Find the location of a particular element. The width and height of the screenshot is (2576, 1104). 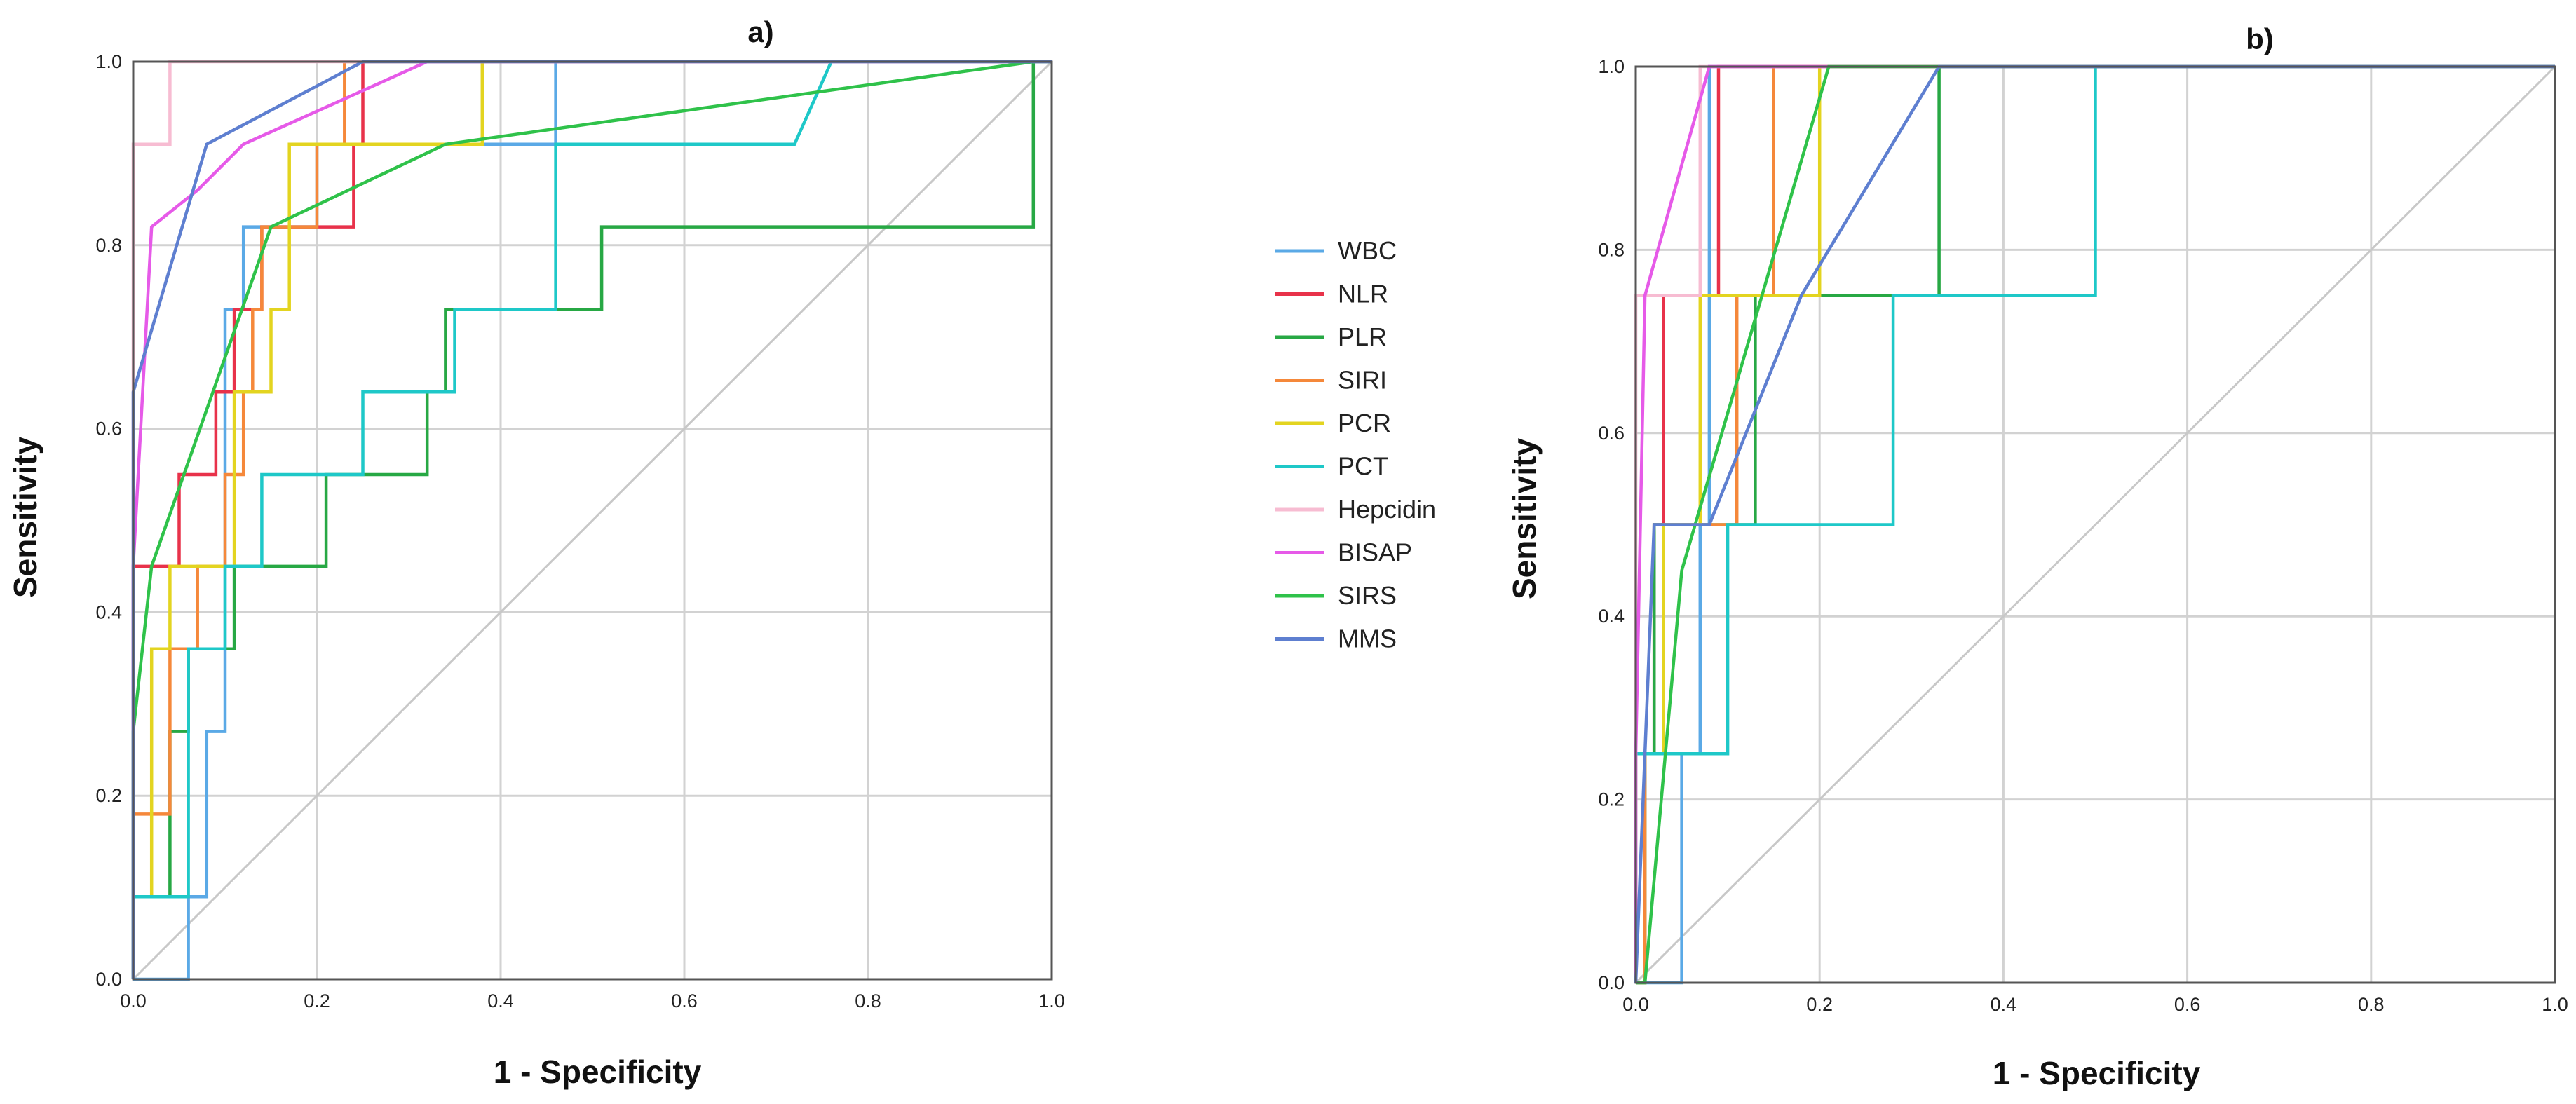

panel-a-y-tick-label: 0.2 is located at coordinates (108, 796).